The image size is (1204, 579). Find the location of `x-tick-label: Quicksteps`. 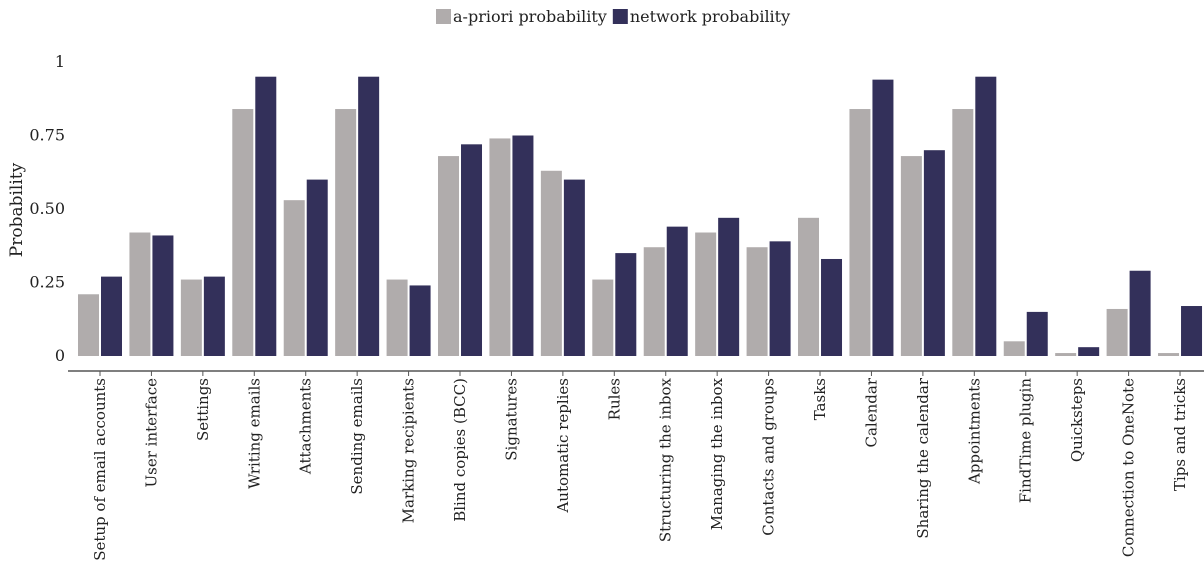

x-tick-label: Quicksteps is located at coordinates (1077, 420).